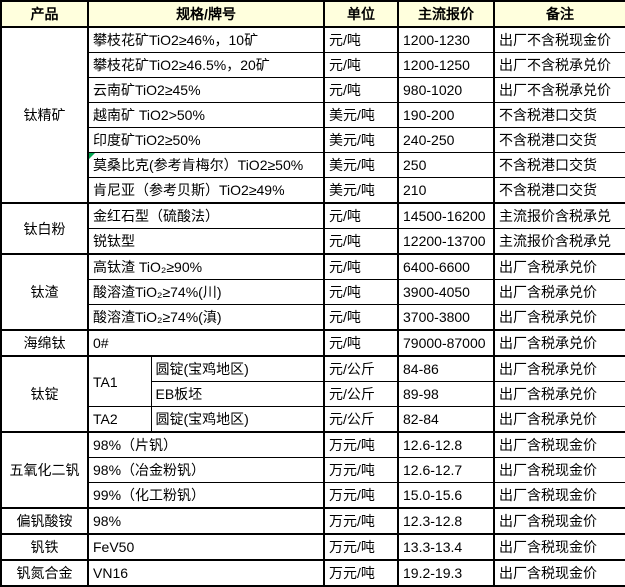 Image resolution: width=625 pixels, height=587 pixels. Describe the element at coordinates (446, 140) in the screenshot. I see `price-cell: 240-250` at that location.